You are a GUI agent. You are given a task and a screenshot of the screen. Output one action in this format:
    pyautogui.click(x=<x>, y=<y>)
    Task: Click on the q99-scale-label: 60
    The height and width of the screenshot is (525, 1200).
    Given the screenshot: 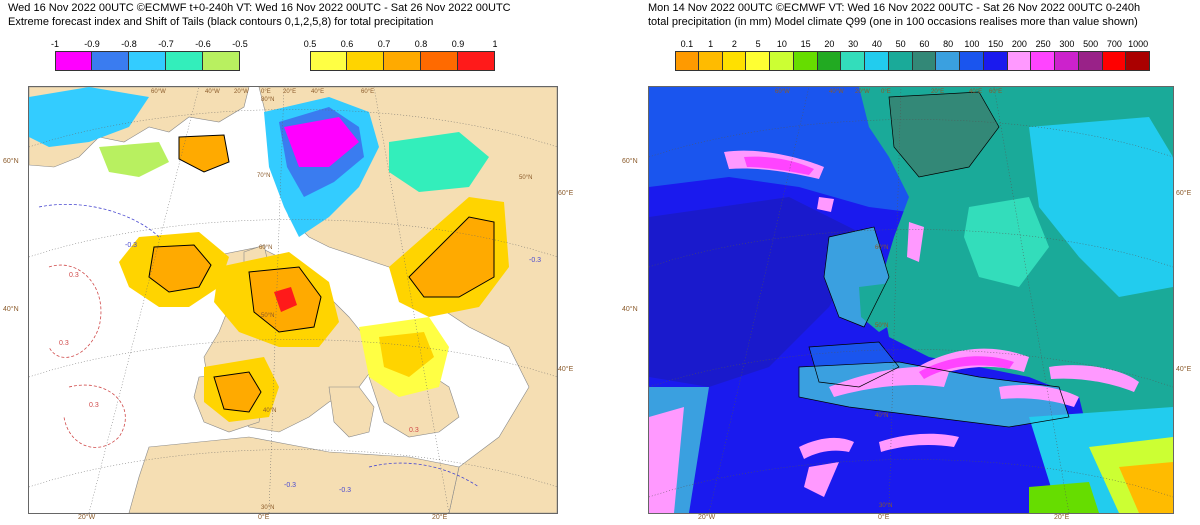 What is the action you would take?
    pyautogui.click(x=924, y=44)
    